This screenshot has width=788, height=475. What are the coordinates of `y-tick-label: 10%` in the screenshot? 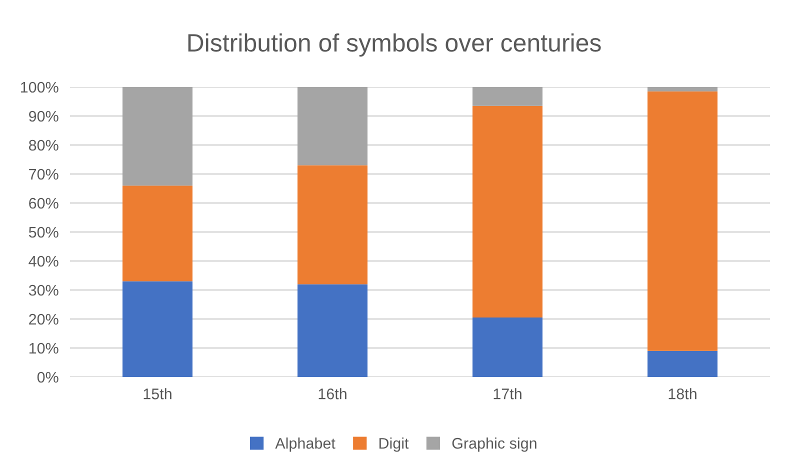 It's located at (43, 348).